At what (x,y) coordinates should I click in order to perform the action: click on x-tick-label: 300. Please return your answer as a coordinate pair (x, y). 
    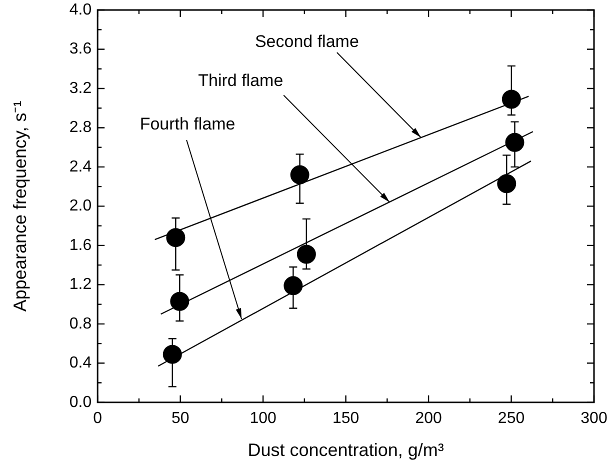
    Looking at the image, I should click on (594, 418).